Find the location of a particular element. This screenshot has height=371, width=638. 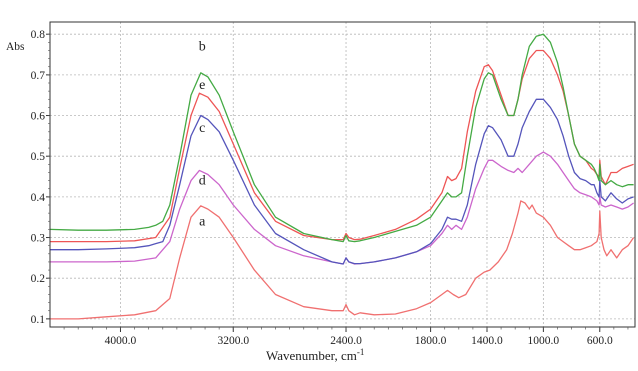

x-tick-label: 2400.0 is located at coordinates (346, 341).